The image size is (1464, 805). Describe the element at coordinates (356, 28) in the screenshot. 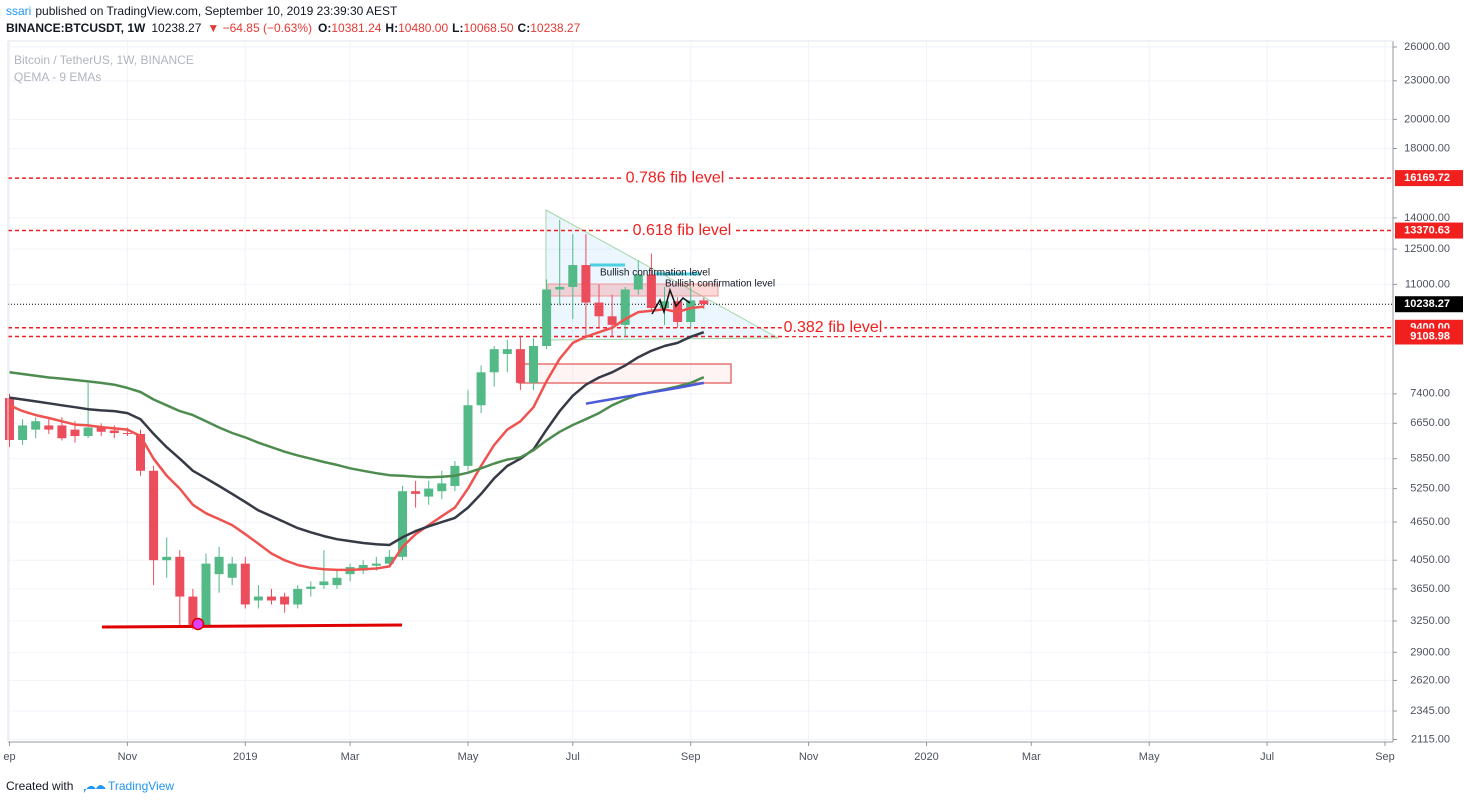

I see `ohlc-value: 10381.24` at that location.